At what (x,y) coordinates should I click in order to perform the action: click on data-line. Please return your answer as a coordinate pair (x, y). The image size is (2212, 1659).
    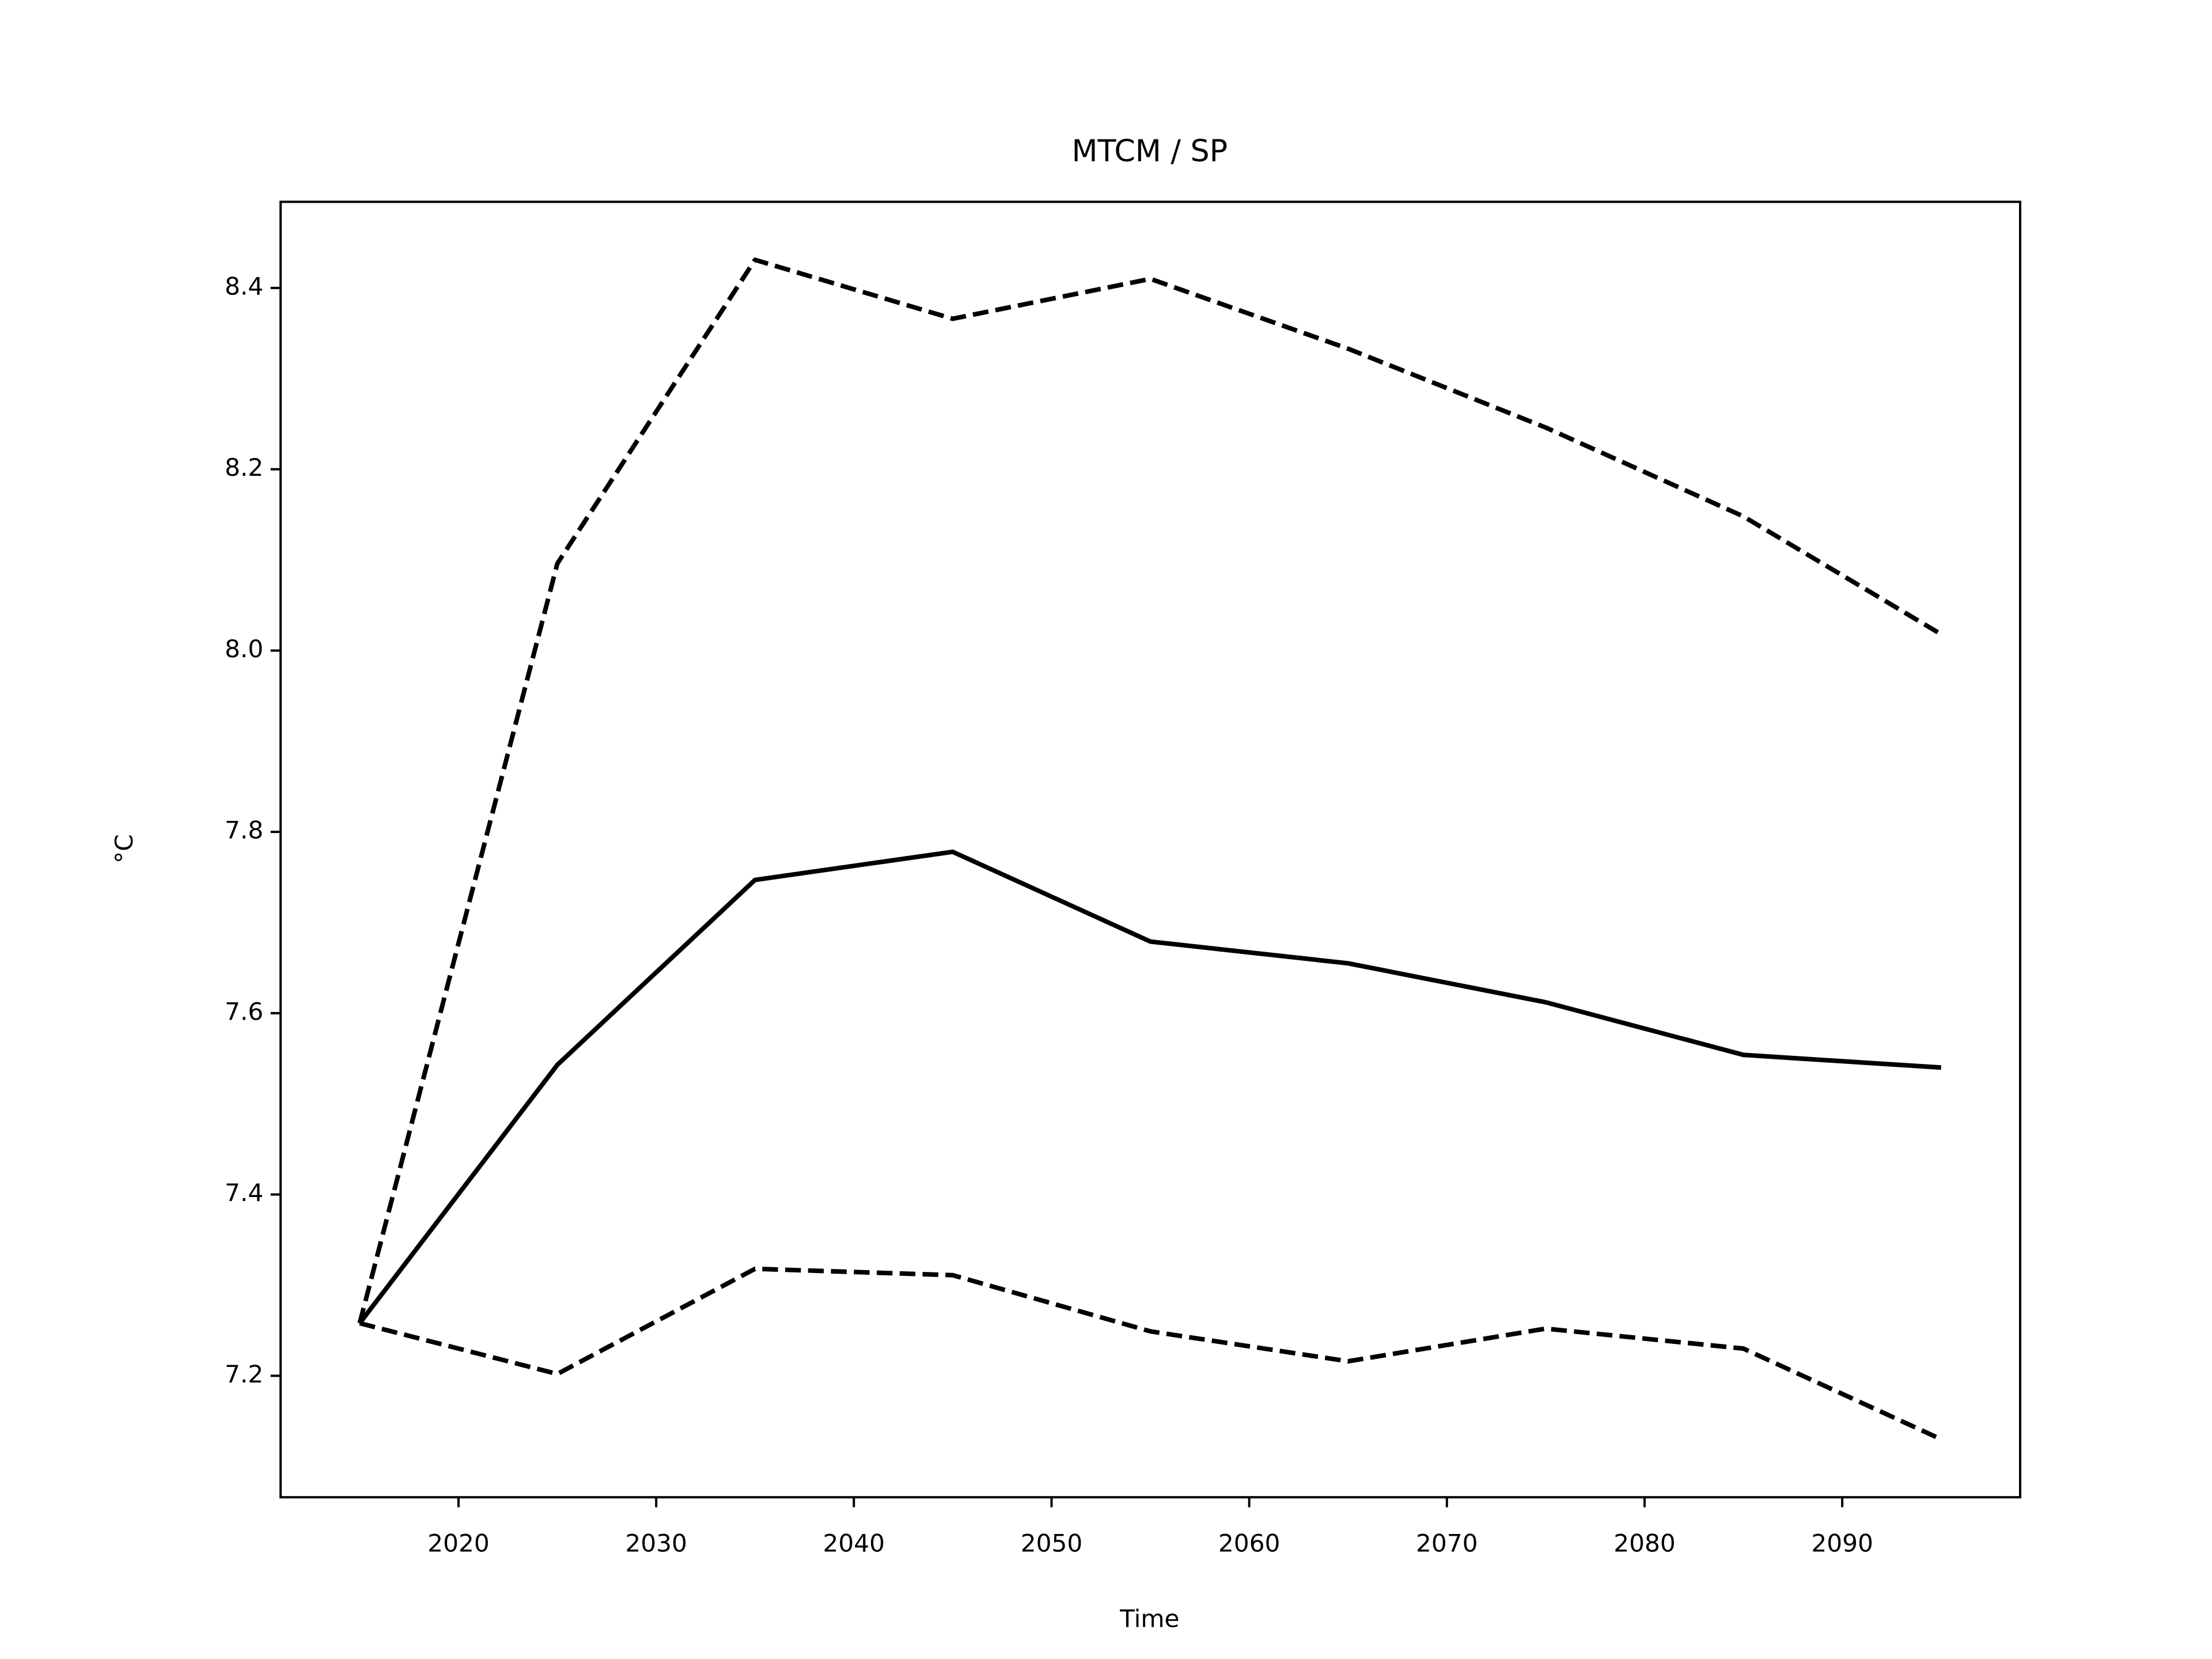
    Looking at the image, I should click on (1150, 1354).